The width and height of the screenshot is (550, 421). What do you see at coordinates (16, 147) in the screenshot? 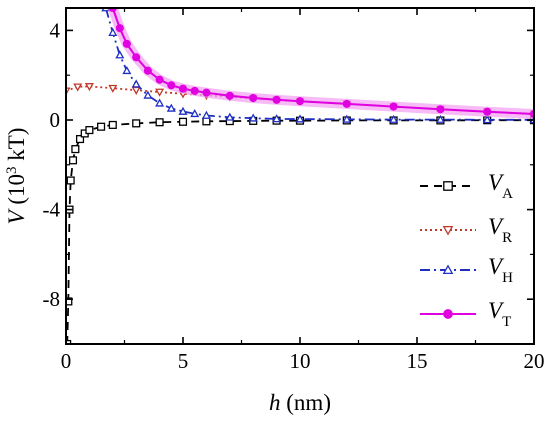
I see `y-axis-label-unit-post: kT)` at bounding box center [16, 147].